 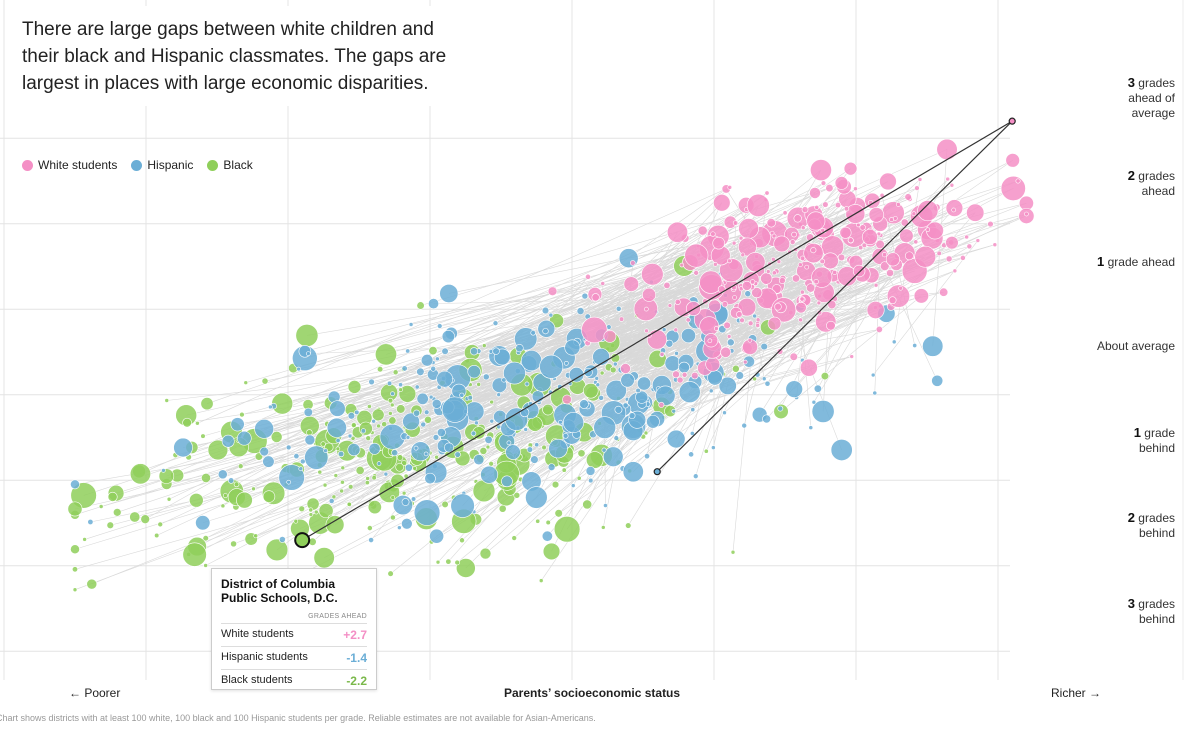 I want to click on tooltip-row-label: Black students, so click(x=257, y=680).